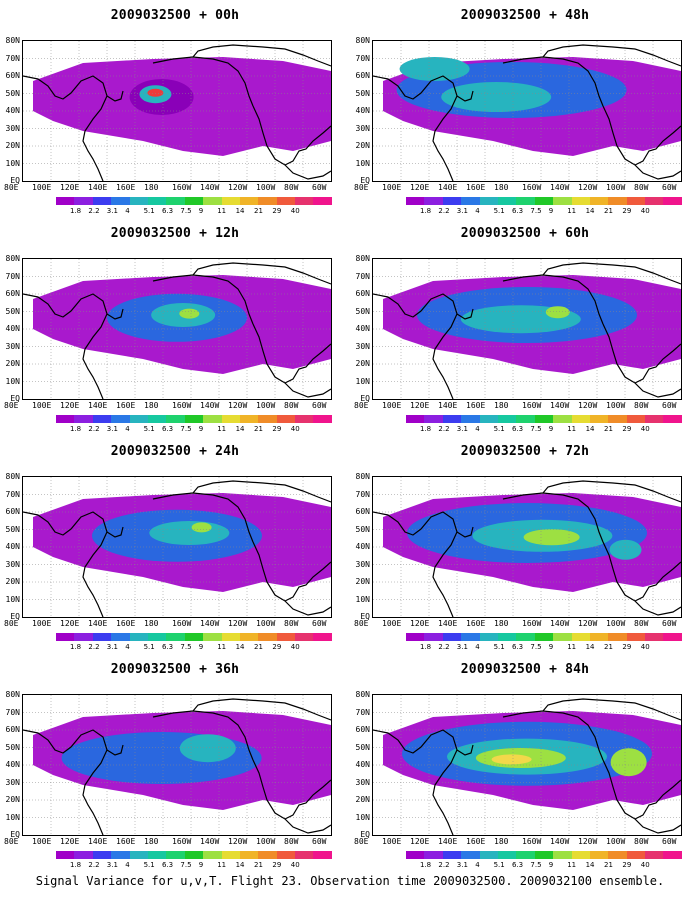 The width and height of the screenshot is (700, 900). Describe the element at coordinates (186, 647) in the screenshot. I see `colorbar-label: 7.5` at that location.